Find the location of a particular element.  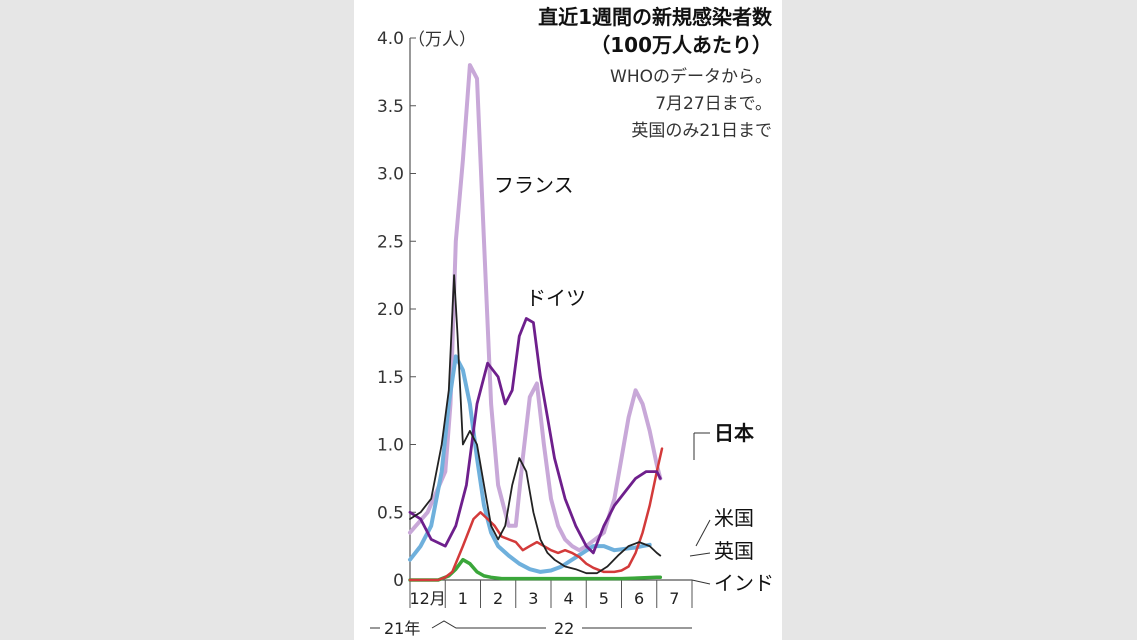

label-uk: 英国 is located at coordinates (734, 551).